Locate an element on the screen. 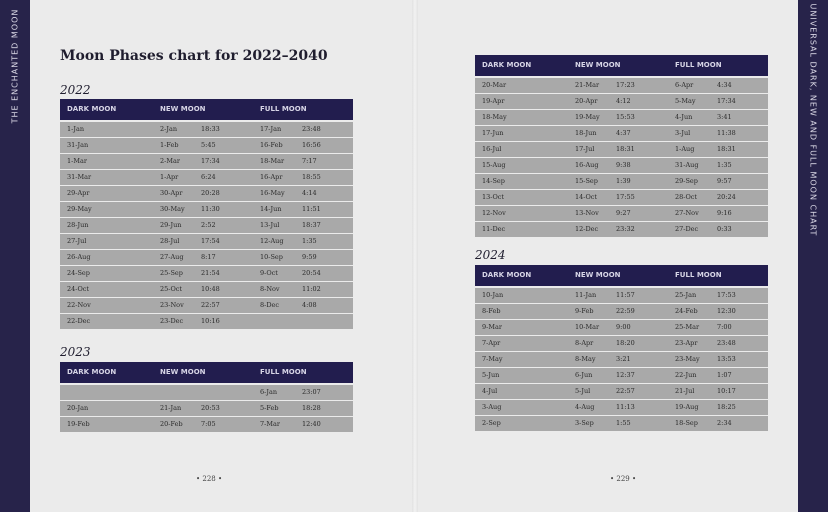 The image size is (828, 512). table-cell: 19-Aug is located at coordinates (687, 407).